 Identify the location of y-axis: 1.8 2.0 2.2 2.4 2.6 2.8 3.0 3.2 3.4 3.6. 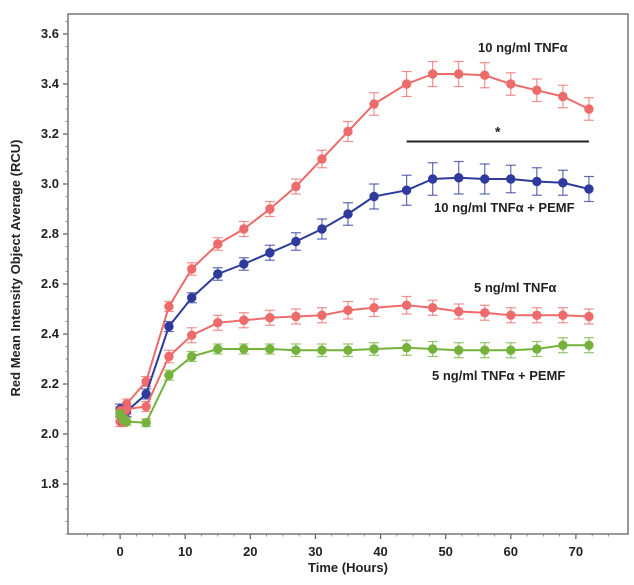
(54, 278).